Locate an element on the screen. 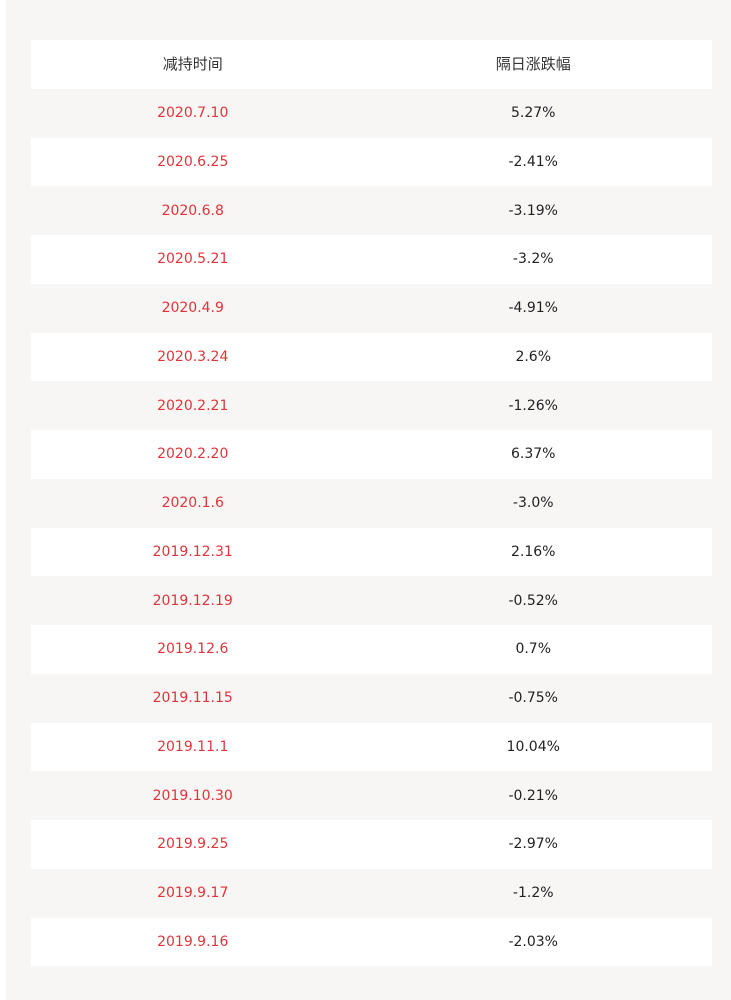  reduction-date-cell: 2019.12.6 is located at coordinates (193, 649).